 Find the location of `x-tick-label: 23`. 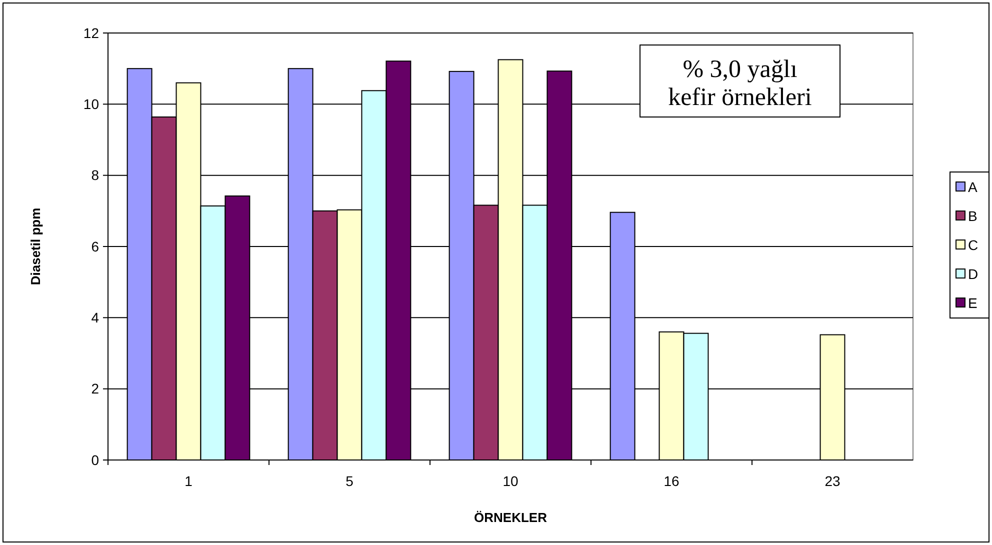

x-tick-label: 23 is located at coordinates (832, 481).